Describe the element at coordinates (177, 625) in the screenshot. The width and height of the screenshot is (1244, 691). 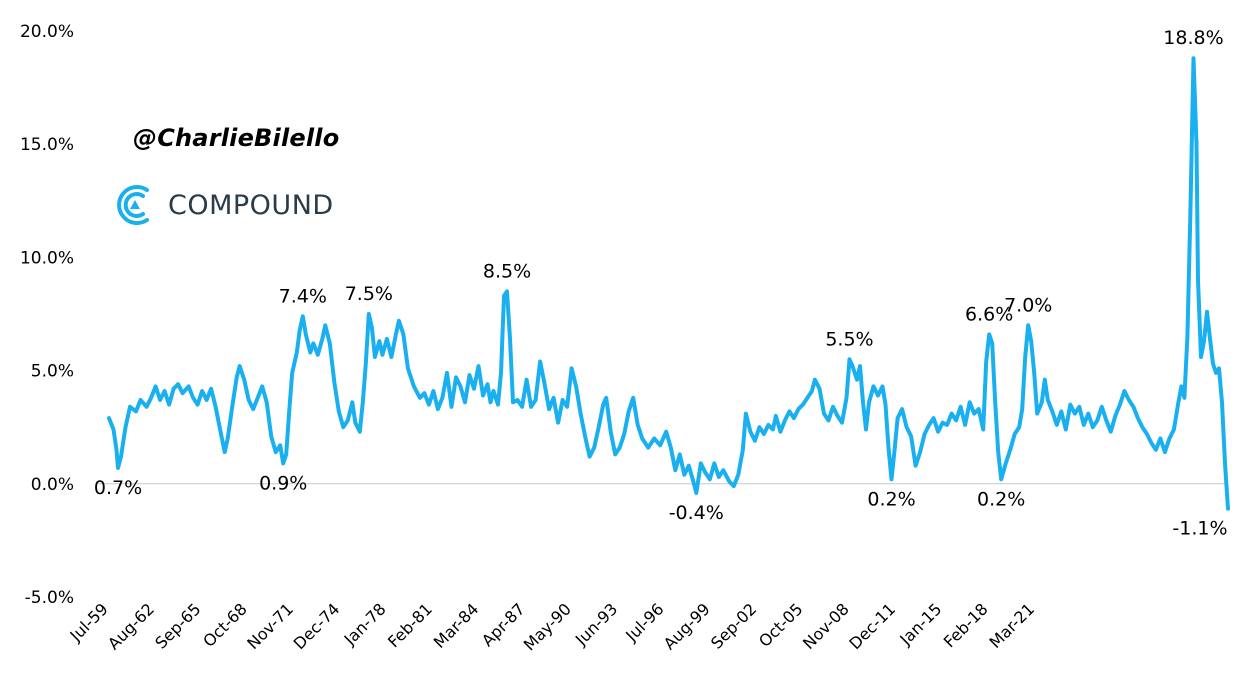
I see `x-tick-label: Sep-65` at that location.